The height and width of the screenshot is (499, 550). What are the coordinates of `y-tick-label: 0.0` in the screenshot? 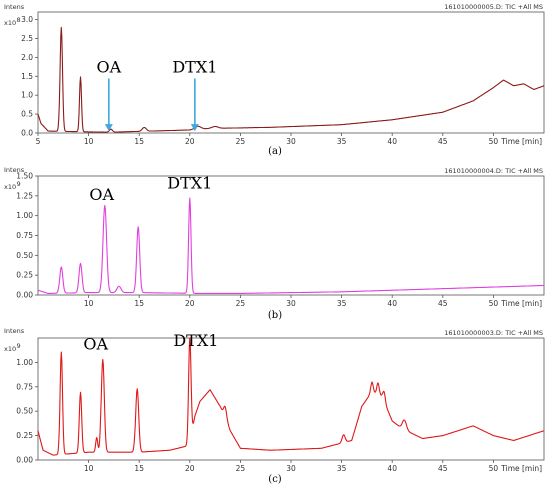 It's located at (27, 133).